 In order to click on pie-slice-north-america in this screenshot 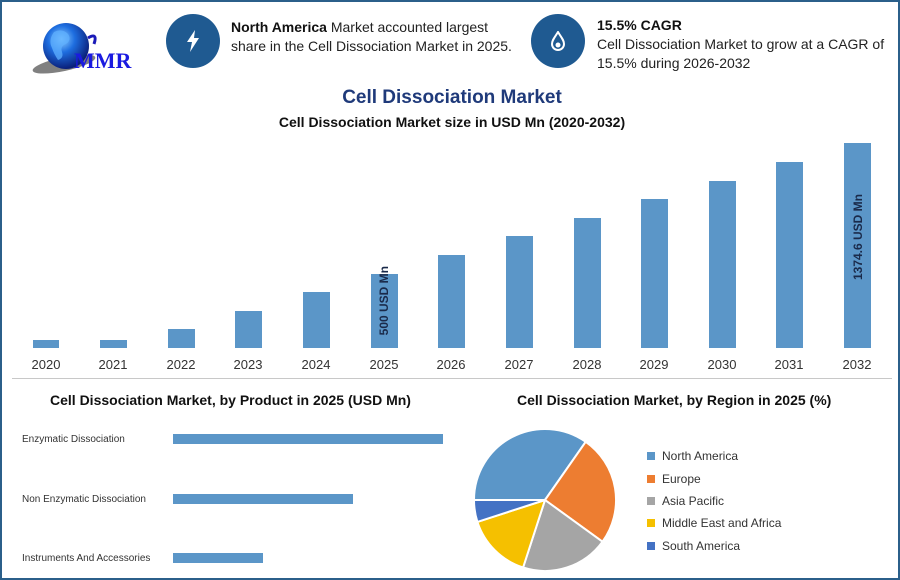, I will do `click(530, 464)`.